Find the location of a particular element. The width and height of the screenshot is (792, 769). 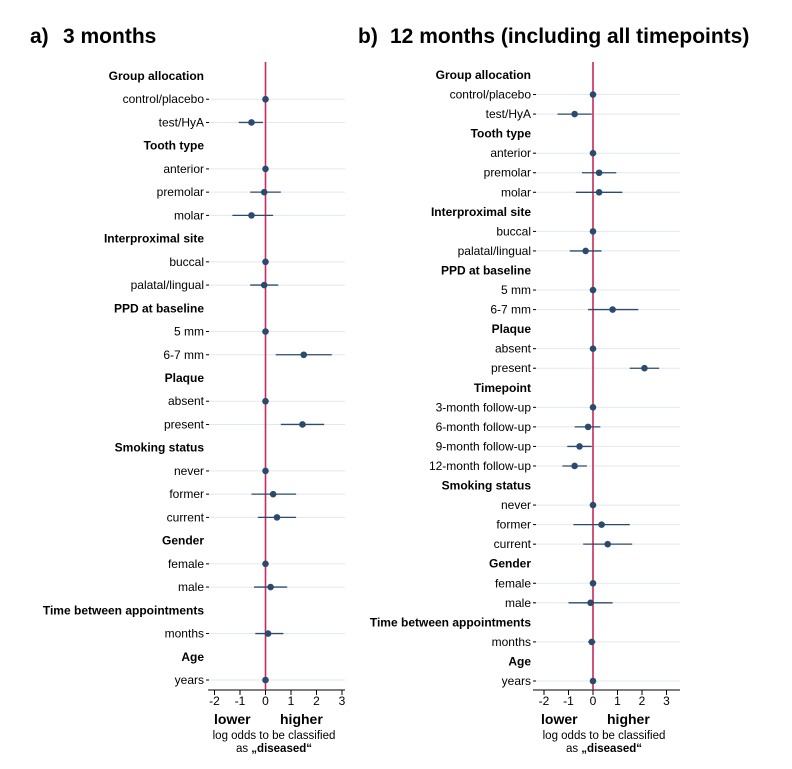

panel-a-title: 3 months is located at coordinates (109, 36).